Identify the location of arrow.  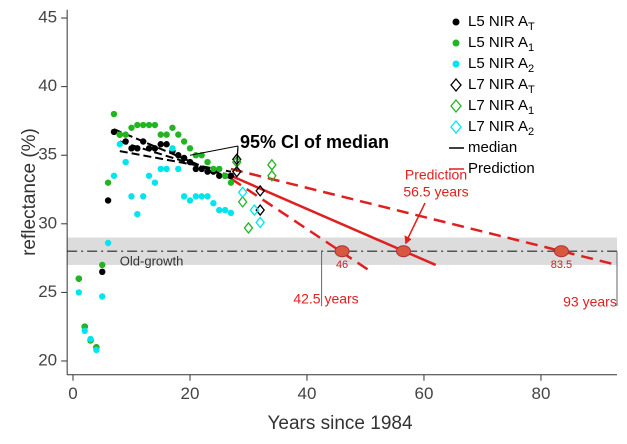
(415, 223).